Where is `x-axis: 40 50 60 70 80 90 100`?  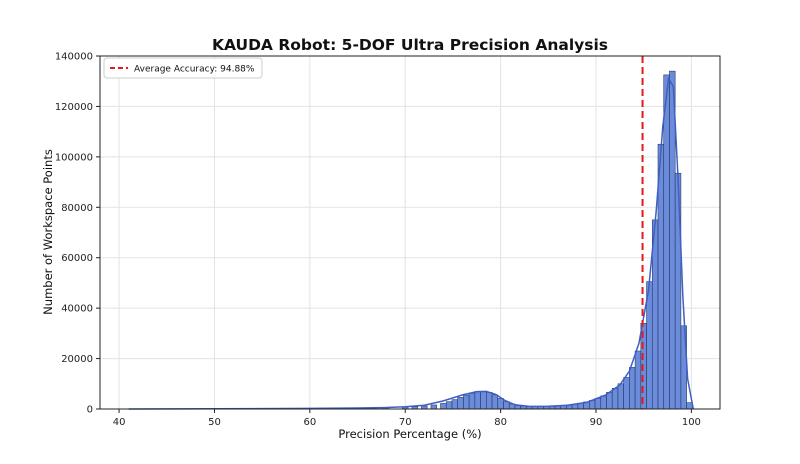
x-axis: 40 50 60 70 80 90 100 is located at coordinates (407, 418).